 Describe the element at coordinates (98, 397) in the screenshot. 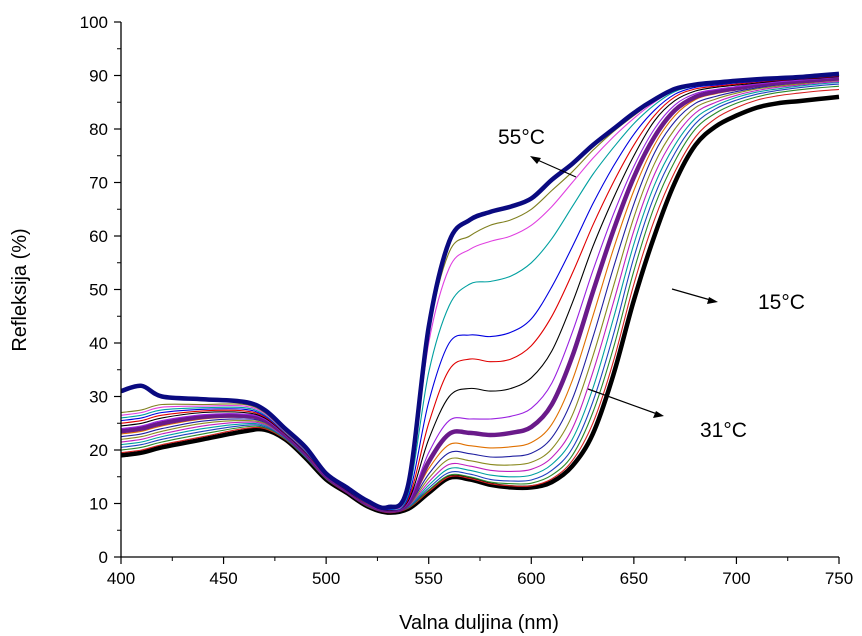

I see `y-tick-label-30: 30` at that location.